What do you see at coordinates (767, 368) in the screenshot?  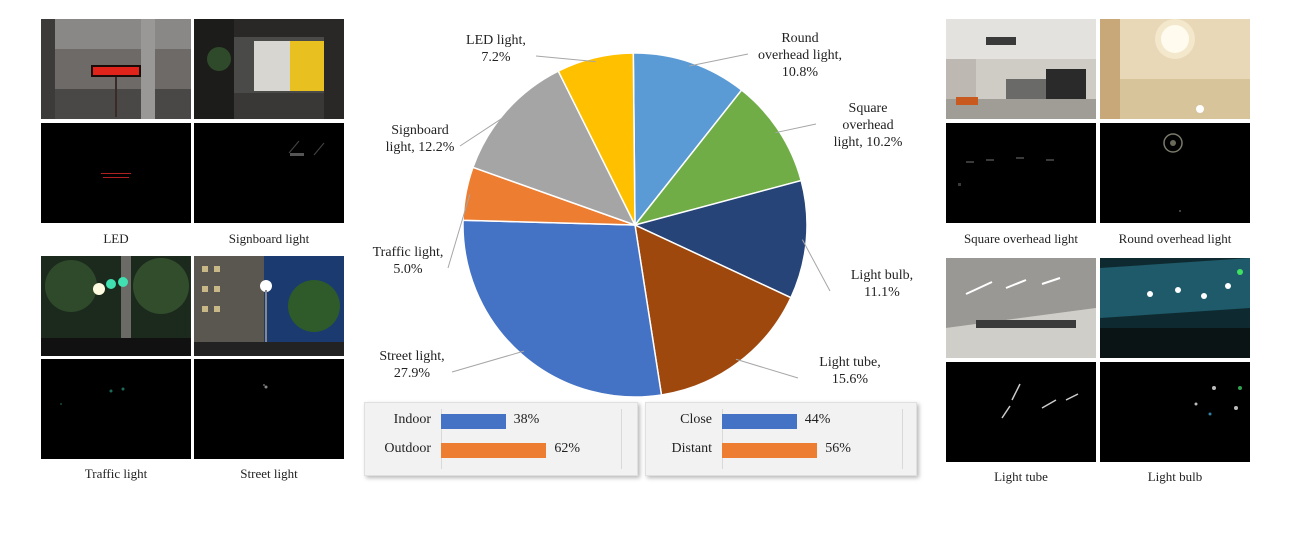 I see `leader-line-light-tube` at bounding box center [767, 368].